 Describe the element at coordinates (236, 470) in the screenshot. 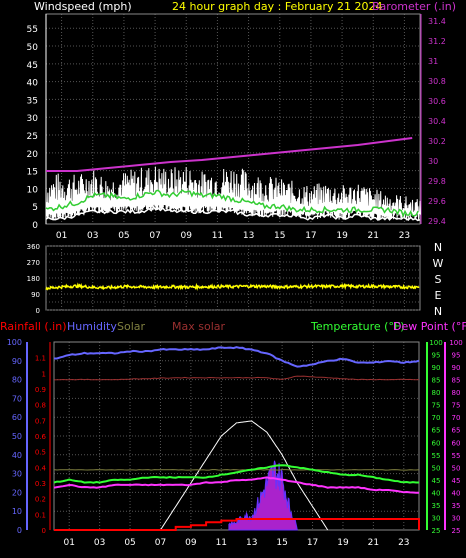

I see `series-solar` at that location.